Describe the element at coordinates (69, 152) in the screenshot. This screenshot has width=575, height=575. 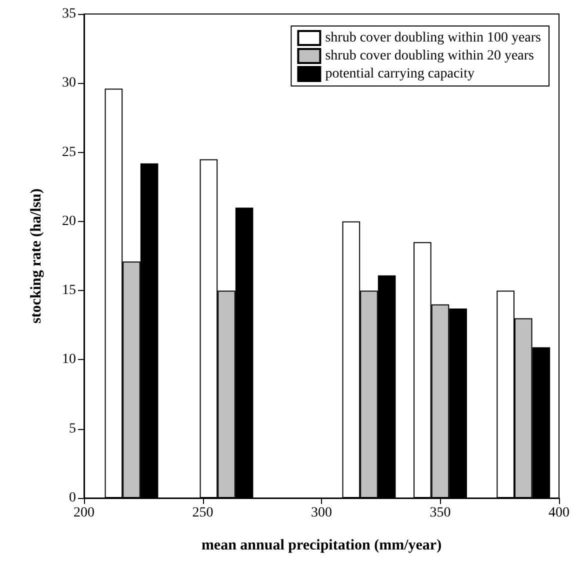
I see `y-tick-label: 25` at that location.